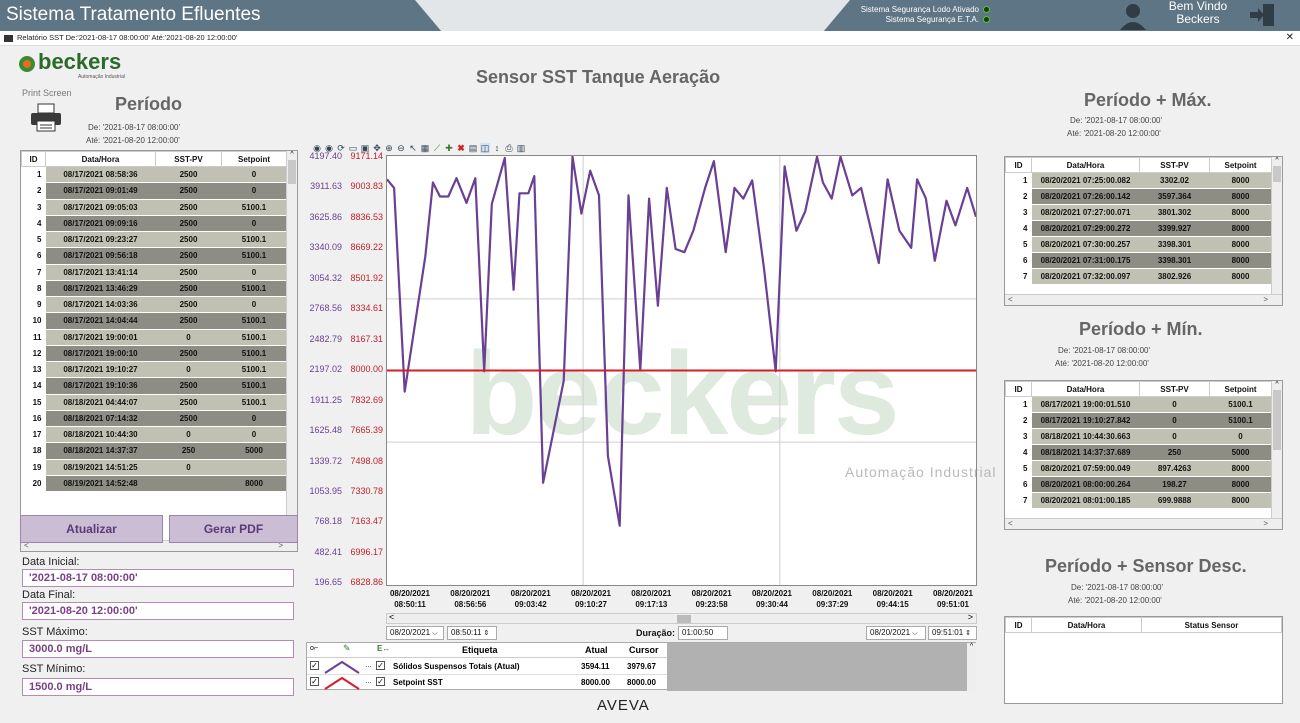  I want to click on scroll-left-icon: <, so click(392, 617).